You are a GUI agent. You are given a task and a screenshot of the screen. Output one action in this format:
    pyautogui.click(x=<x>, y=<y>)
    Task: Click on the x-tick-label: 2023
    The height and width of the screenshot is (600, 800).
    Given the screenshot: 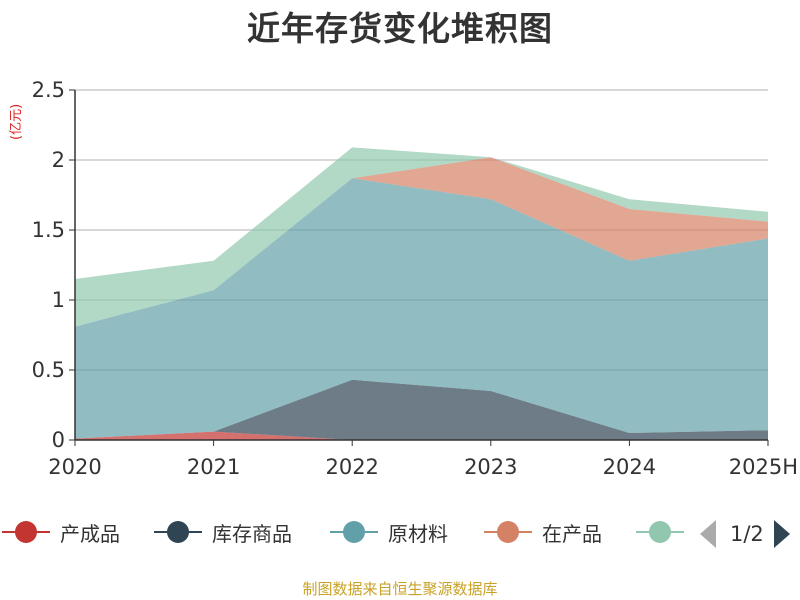 What is the action you would take?
    pyautogui.click(x=490, y=467)
    